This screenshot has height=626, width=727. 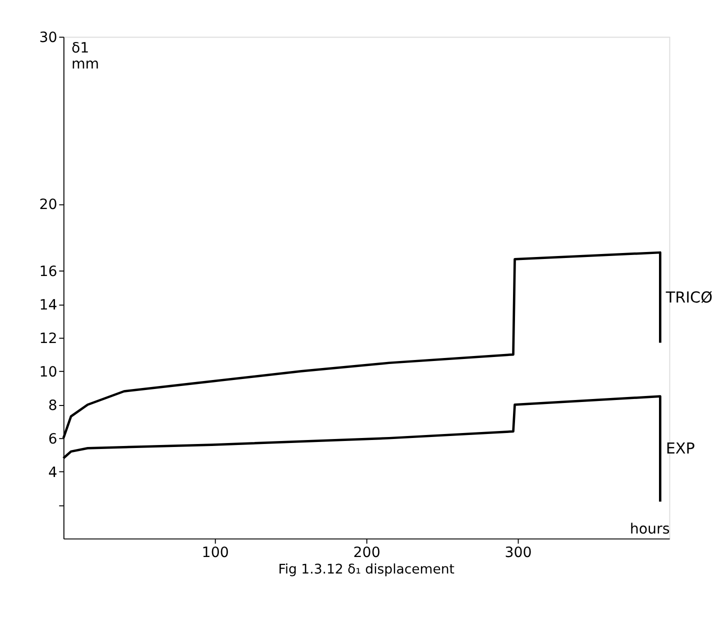 What do you see at coordinates (85, 56) in the screenshot?
I see `y-axis-title: δ1 mm` at bounding box center [85, 56].